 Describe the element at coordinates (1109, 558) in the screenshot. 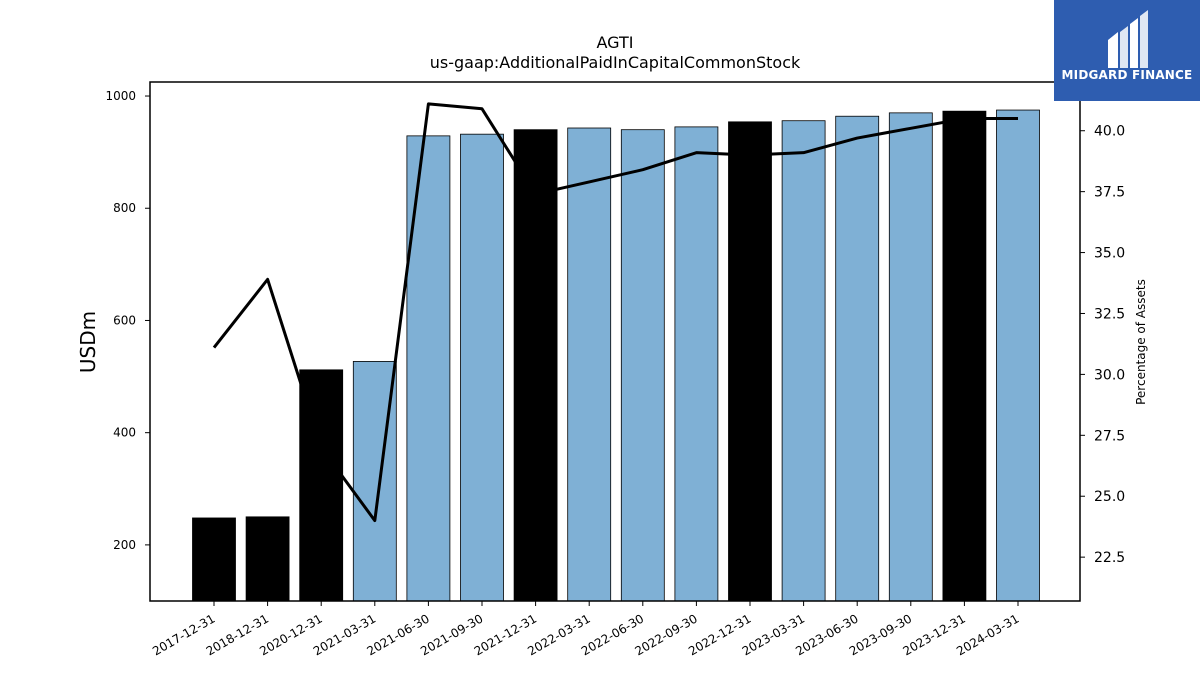

I see `y2-tick-label: 22.5` at that location.